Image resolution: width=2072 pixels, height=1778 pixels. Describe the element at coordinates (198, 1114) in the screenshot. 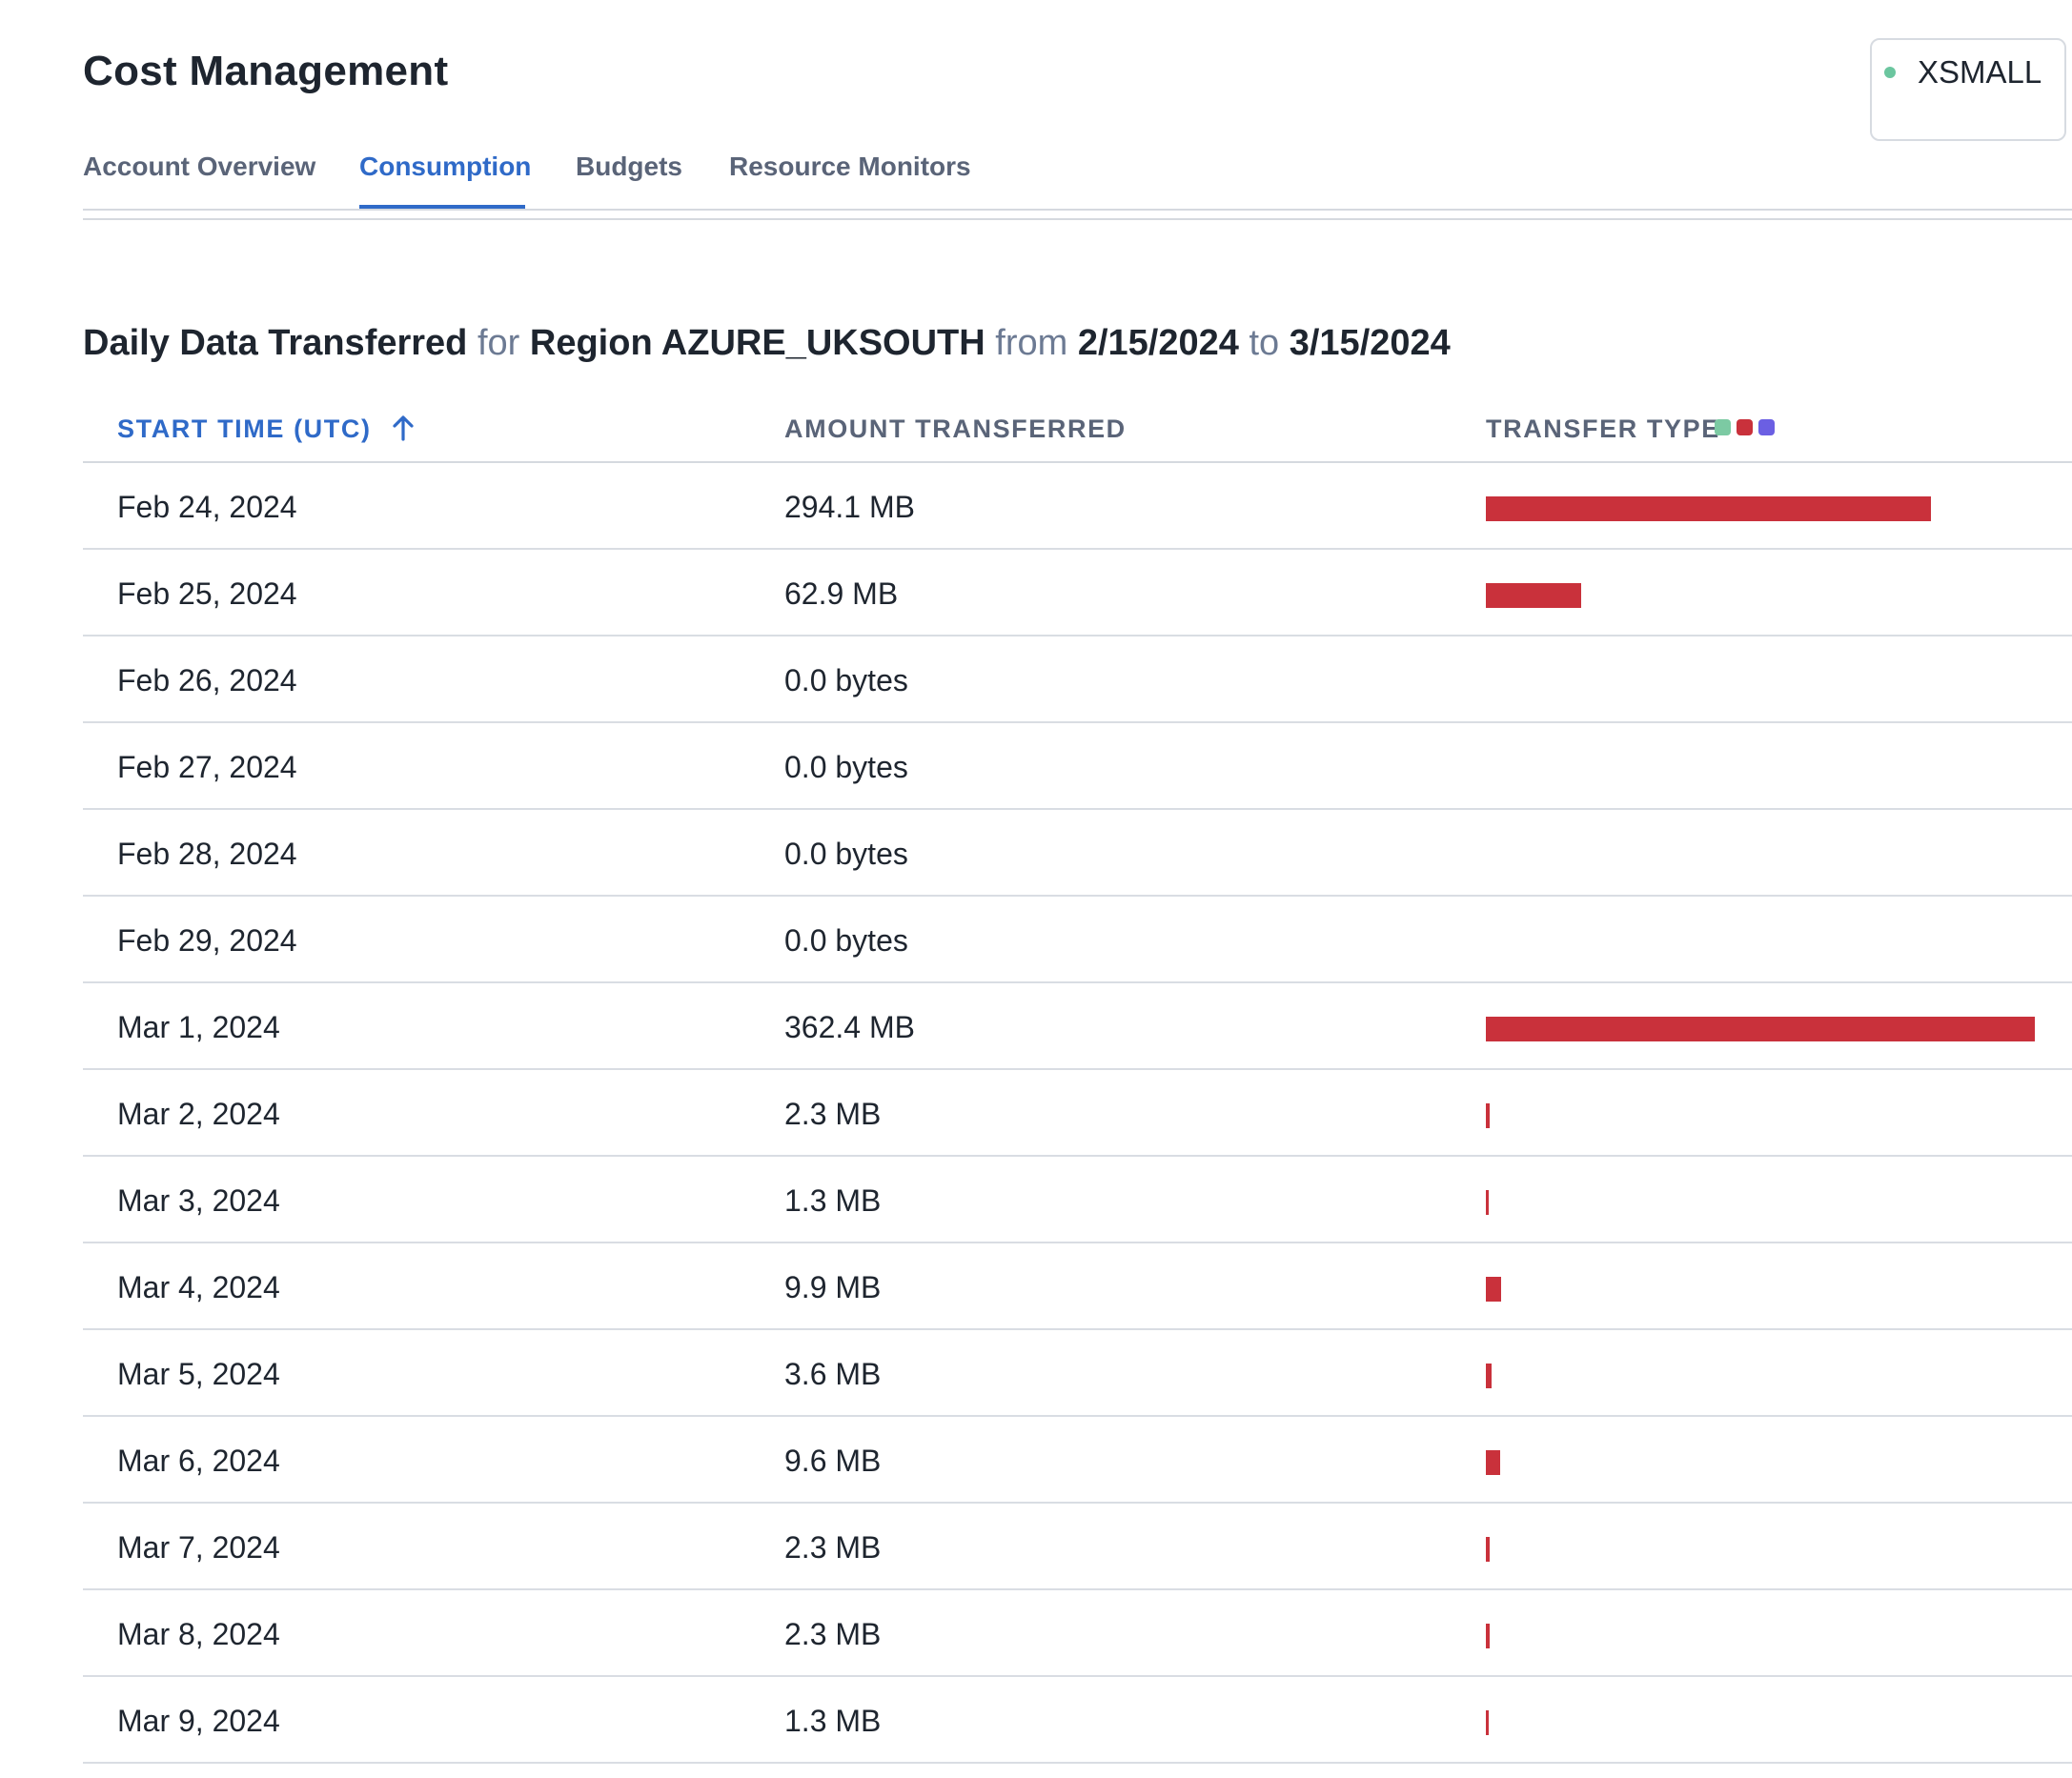

I see `row-date: Mar 2, 2024` at that location.